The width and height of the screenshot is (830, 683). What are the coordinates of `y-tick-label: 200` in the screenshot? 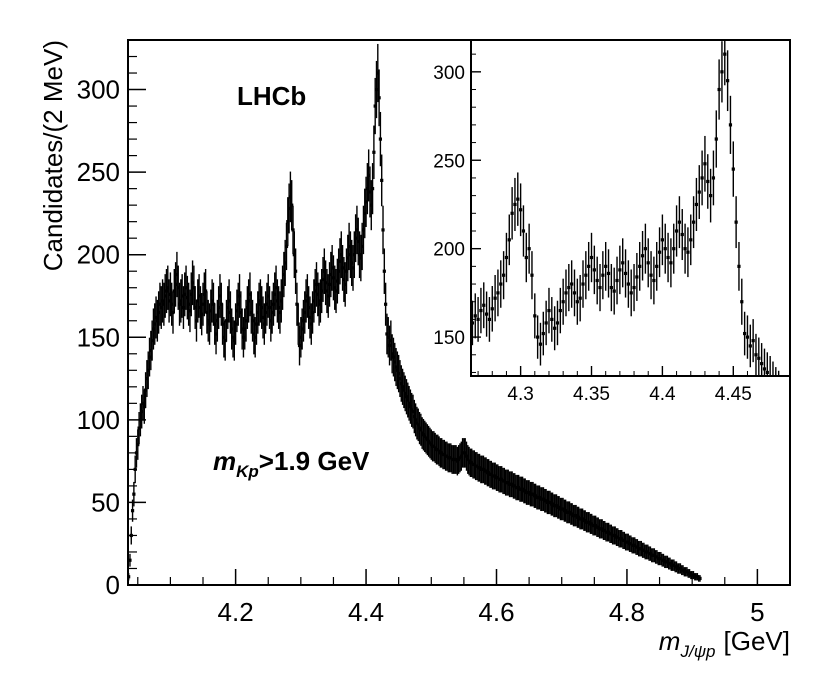 It's located at (98, 255).